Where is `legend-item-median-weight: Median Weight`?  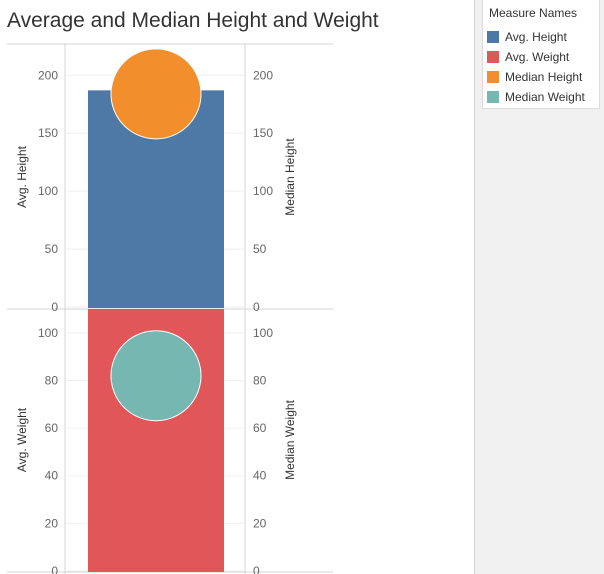 legend-item-median-weight: Median Weight is located at coordinates (536, 97).